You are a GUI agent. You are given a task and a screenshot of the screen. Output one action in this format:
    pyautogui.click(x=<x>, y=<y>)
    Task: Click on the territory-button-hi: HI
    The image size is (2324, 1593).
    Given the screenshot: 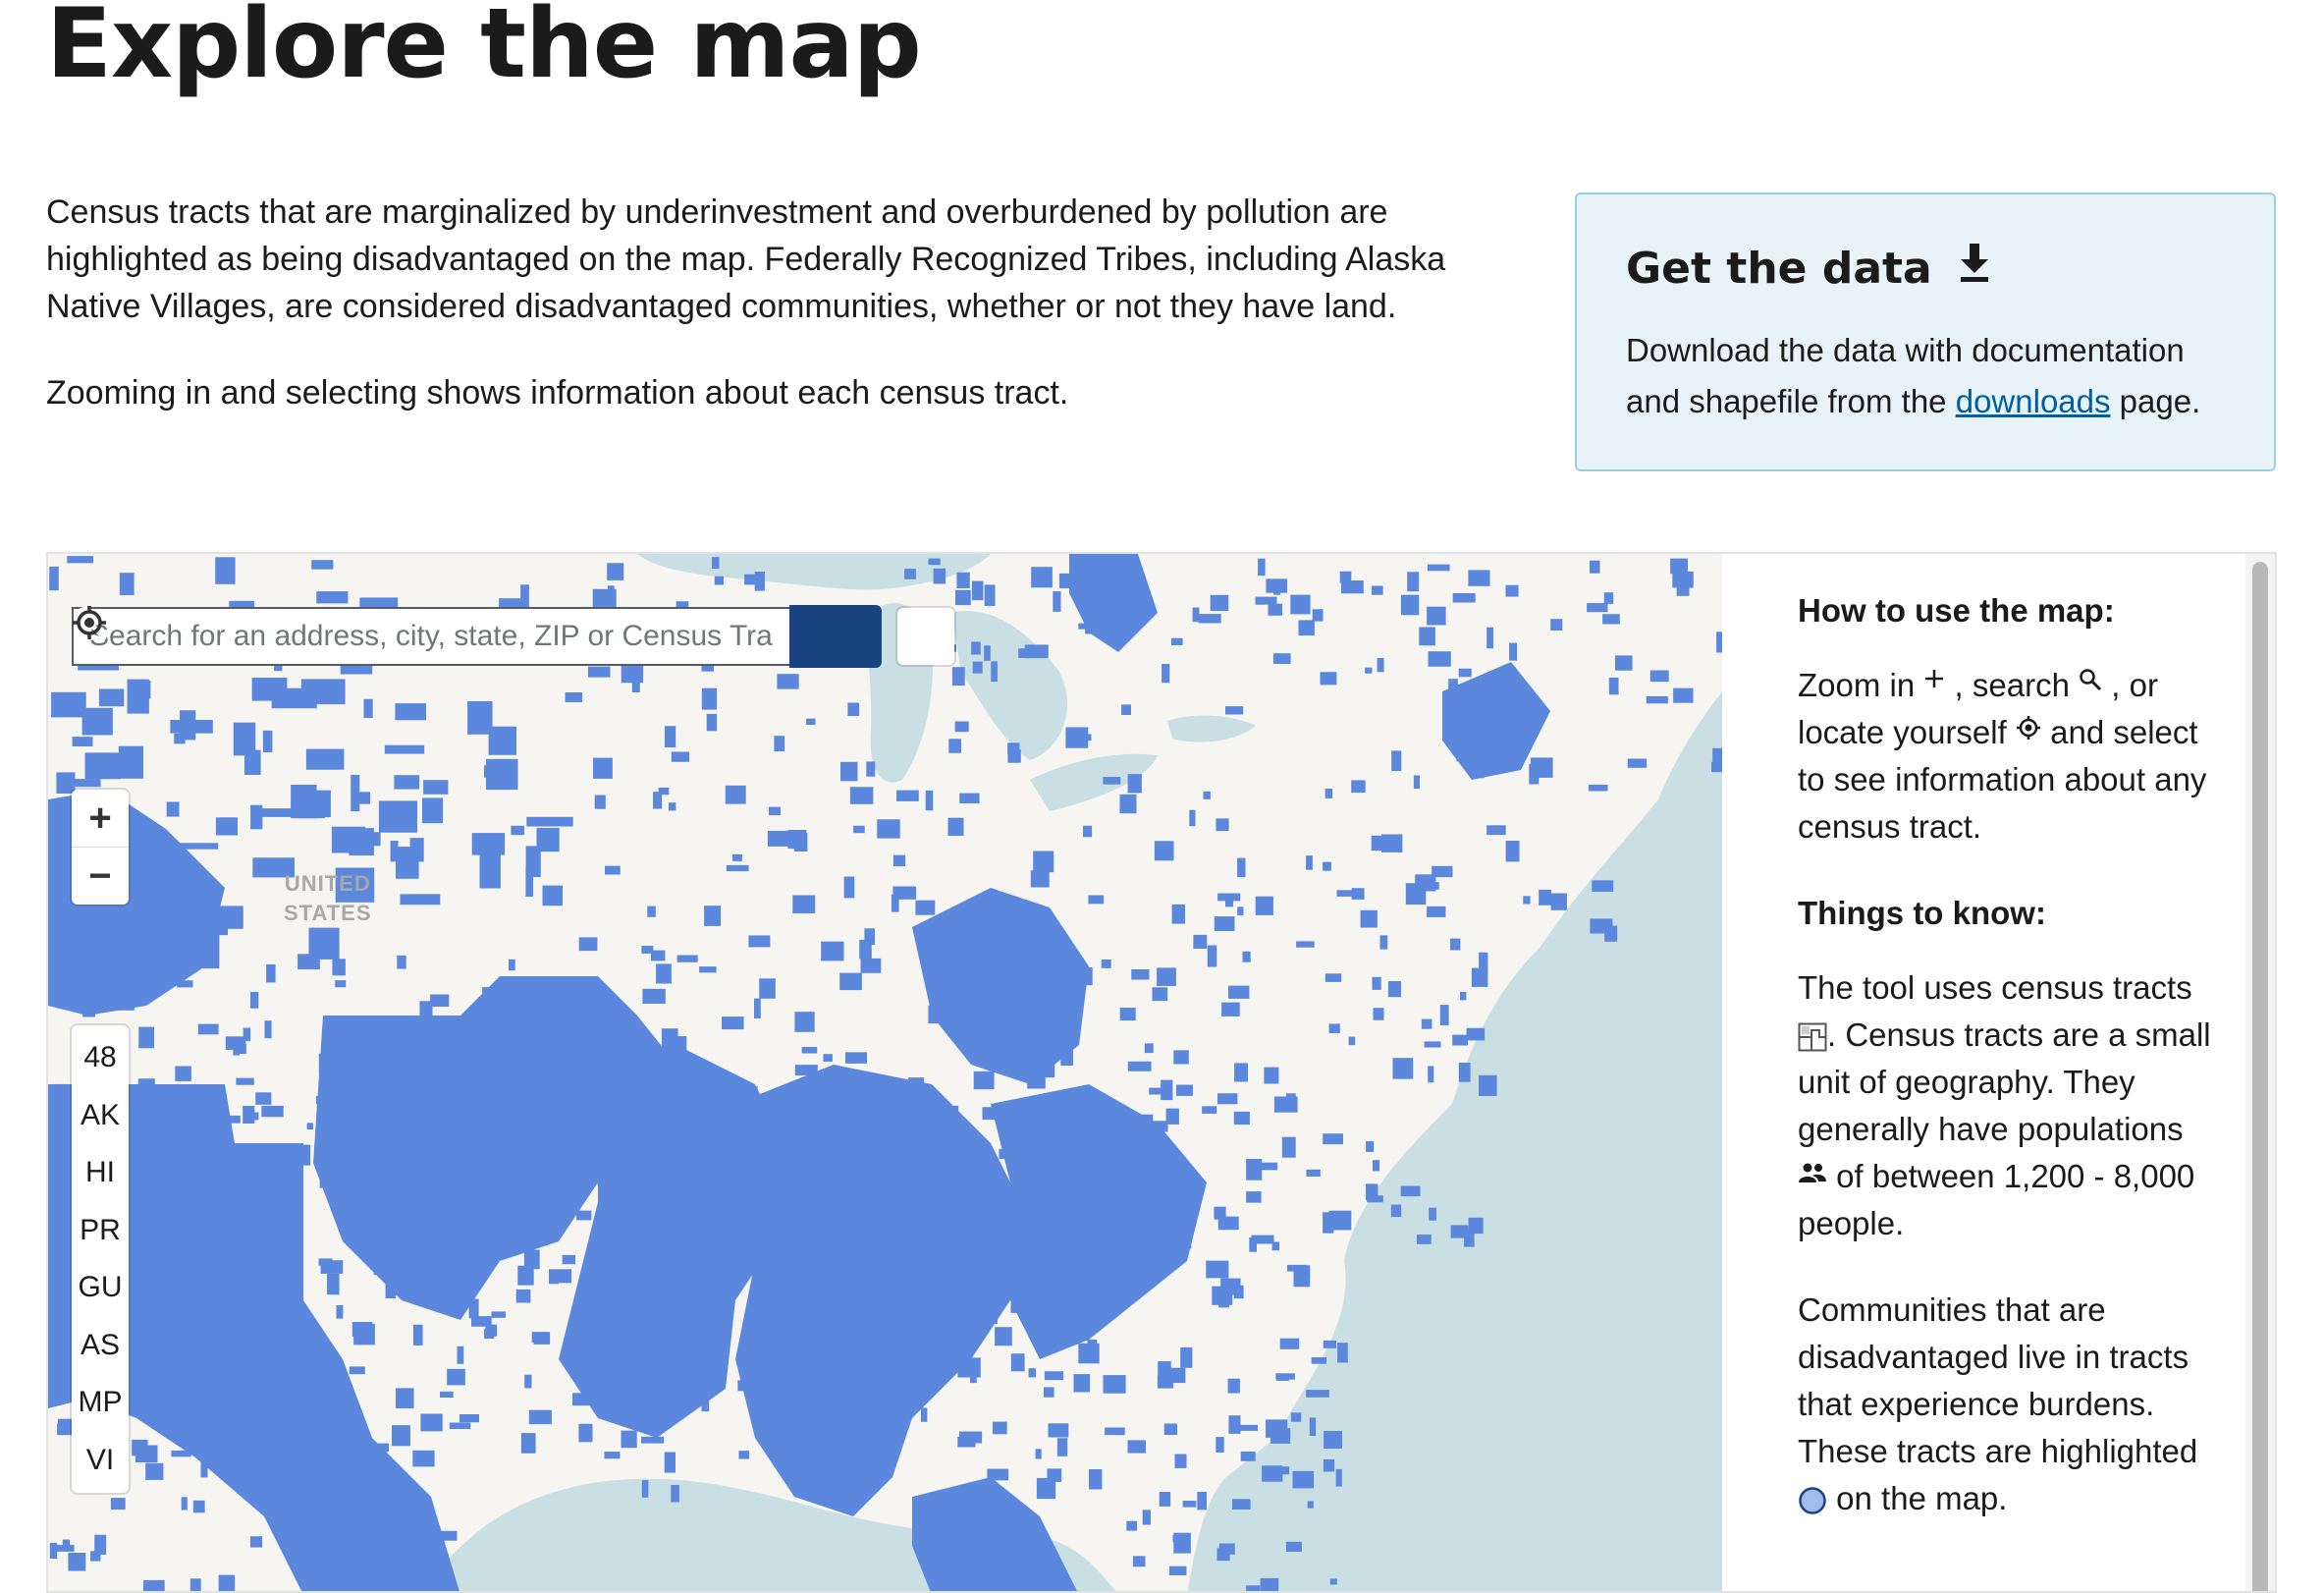 What is the action you would take?
    pyautogui.click(x=100, y=1172)
    